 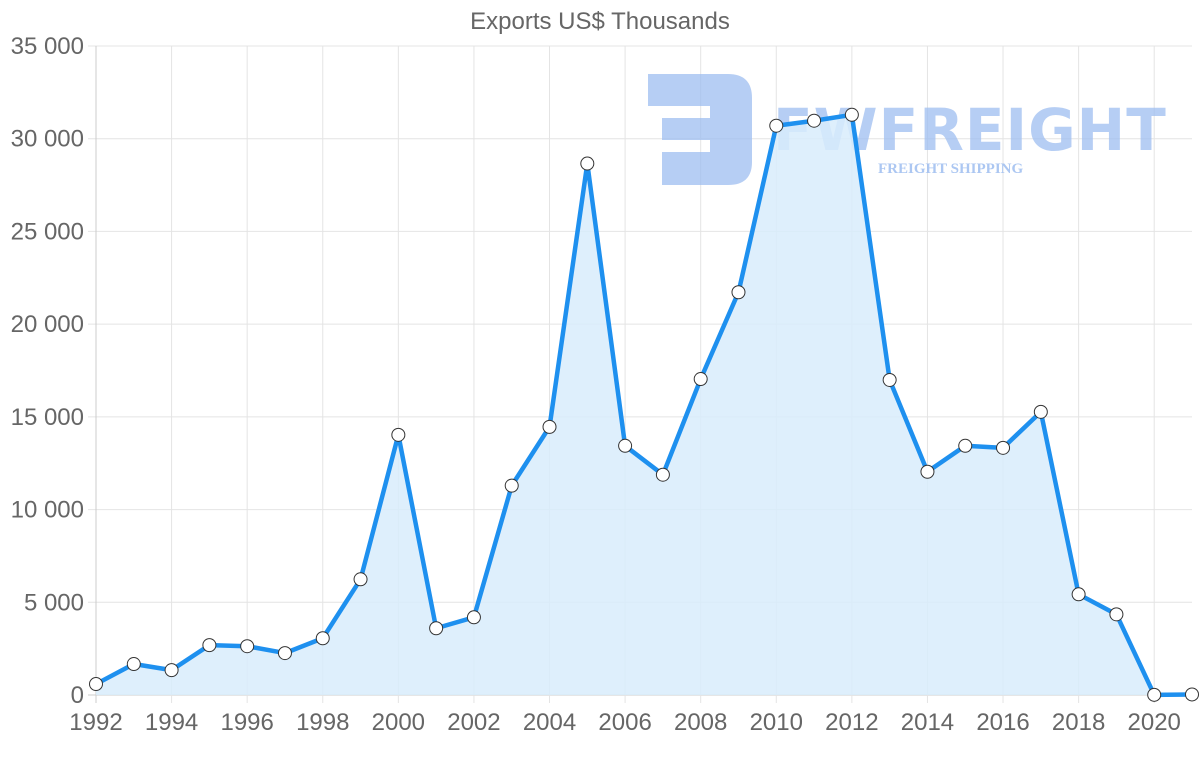 What do you see at coordinates (47, 231) in the screenshot?
I see `y-tick-label: 25 000` at bounding box center [47, 231].